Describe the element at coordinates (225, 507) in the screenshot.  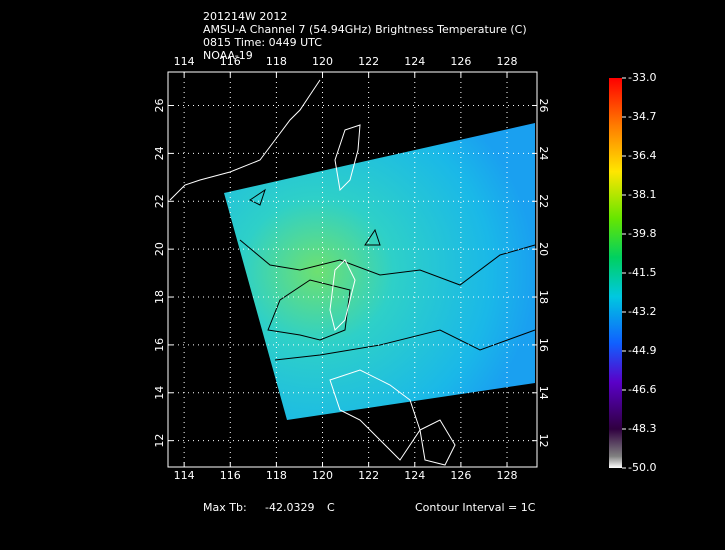
I see `footer-label: Max Tb:` at that location.